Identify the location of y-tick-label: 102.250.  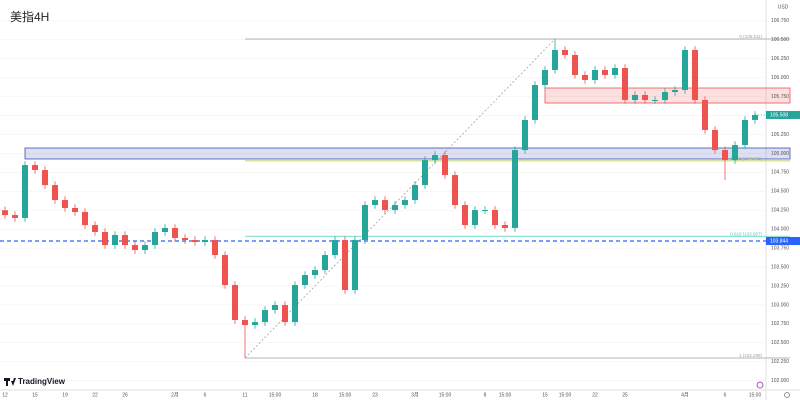
(780, 362).